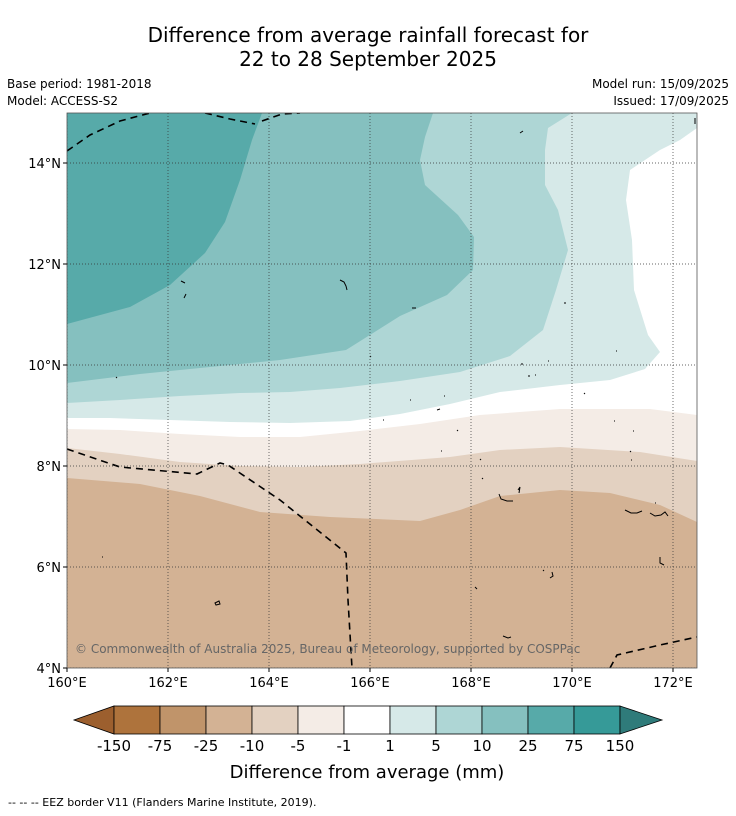  I want to click on map-title-line-2: 22 to 28 September 2025, so click(368, 59).